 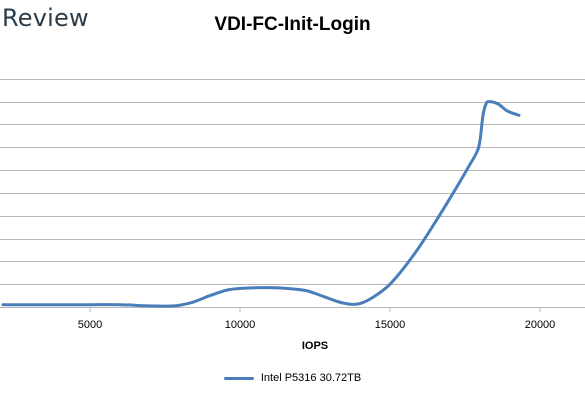 What do you see at coordinates (240, 325) in the screenshot?
I see `x-tick-label-10000: 10000` at bounding box center [240, 325].